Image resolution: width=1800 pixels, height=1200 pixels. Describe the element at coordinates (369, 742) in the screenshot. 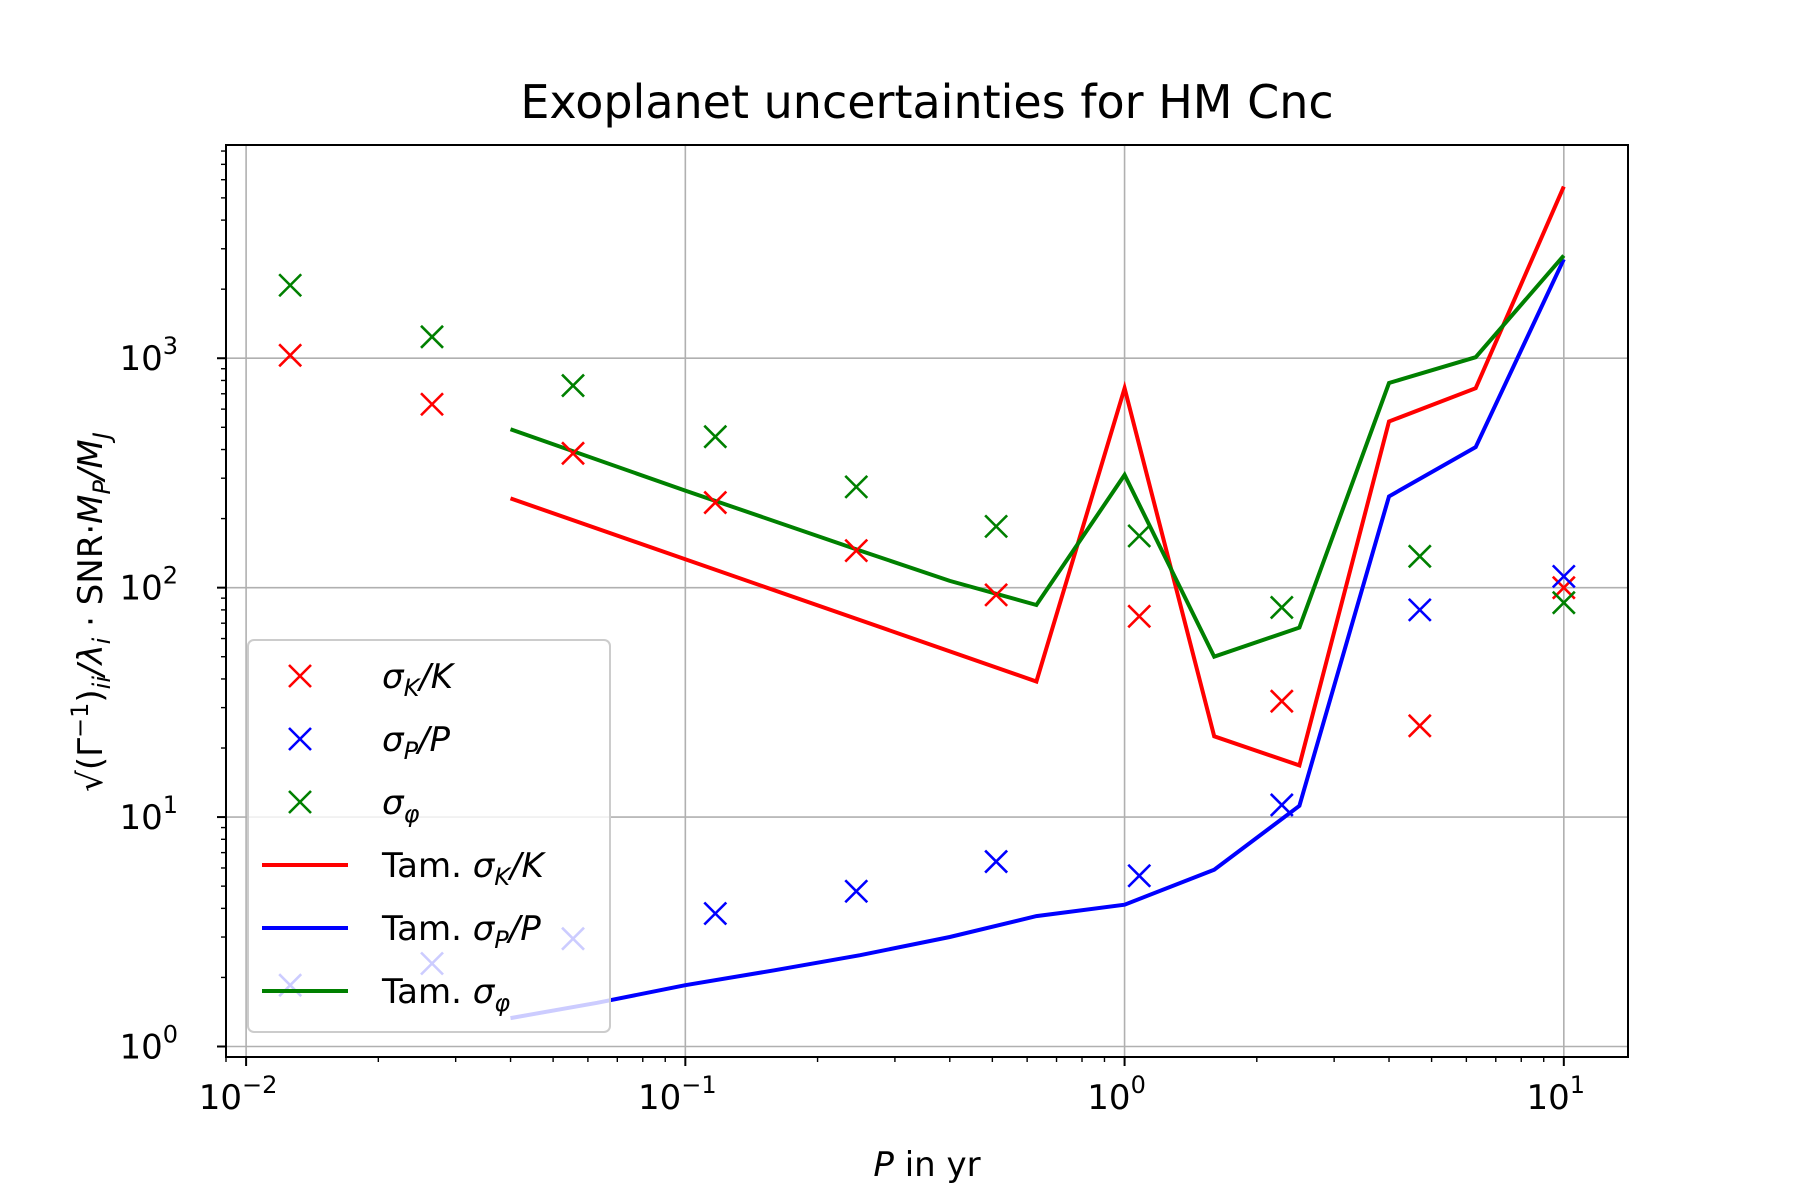

I see `legend-entry: σP/P` at that location.